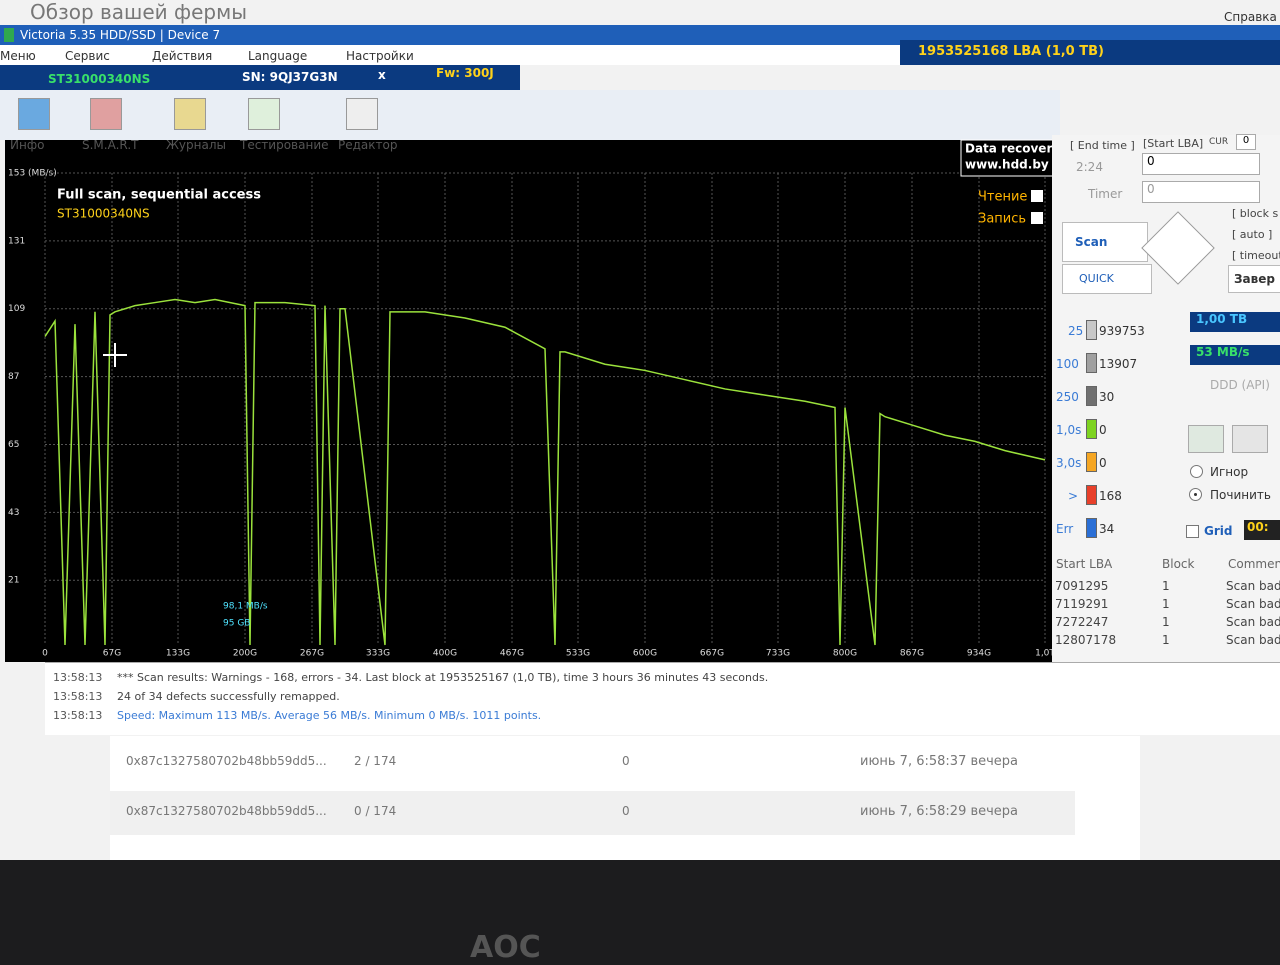 This screenshot has height=965, width=1280. Describe the element at coordinates (1076, 331) in the screenshot. I see `block-label: 25` at that location.